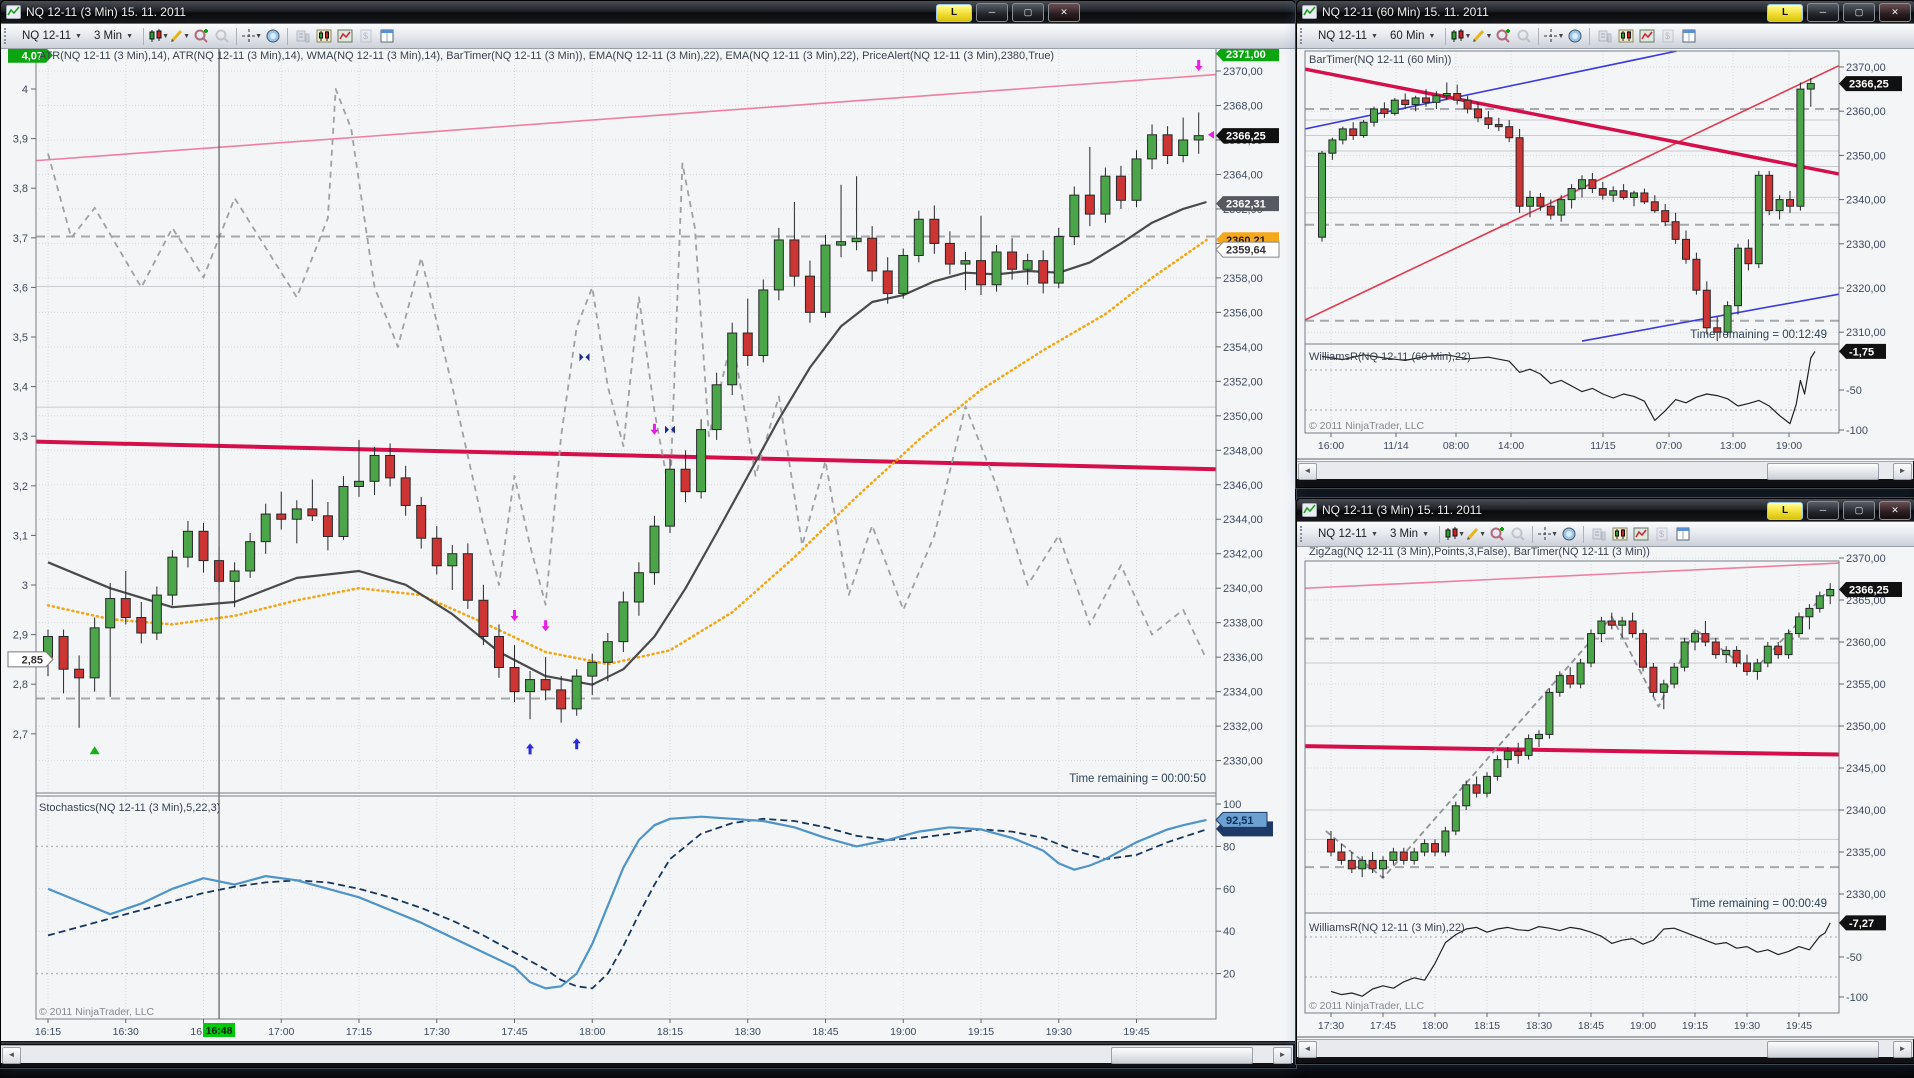 Image resolution: width=1914 pixels, height=1078 pixels. Describe the element at coordinates (1866, 68) in the screenshot. I see `svg-text: 2370,00` at that location.